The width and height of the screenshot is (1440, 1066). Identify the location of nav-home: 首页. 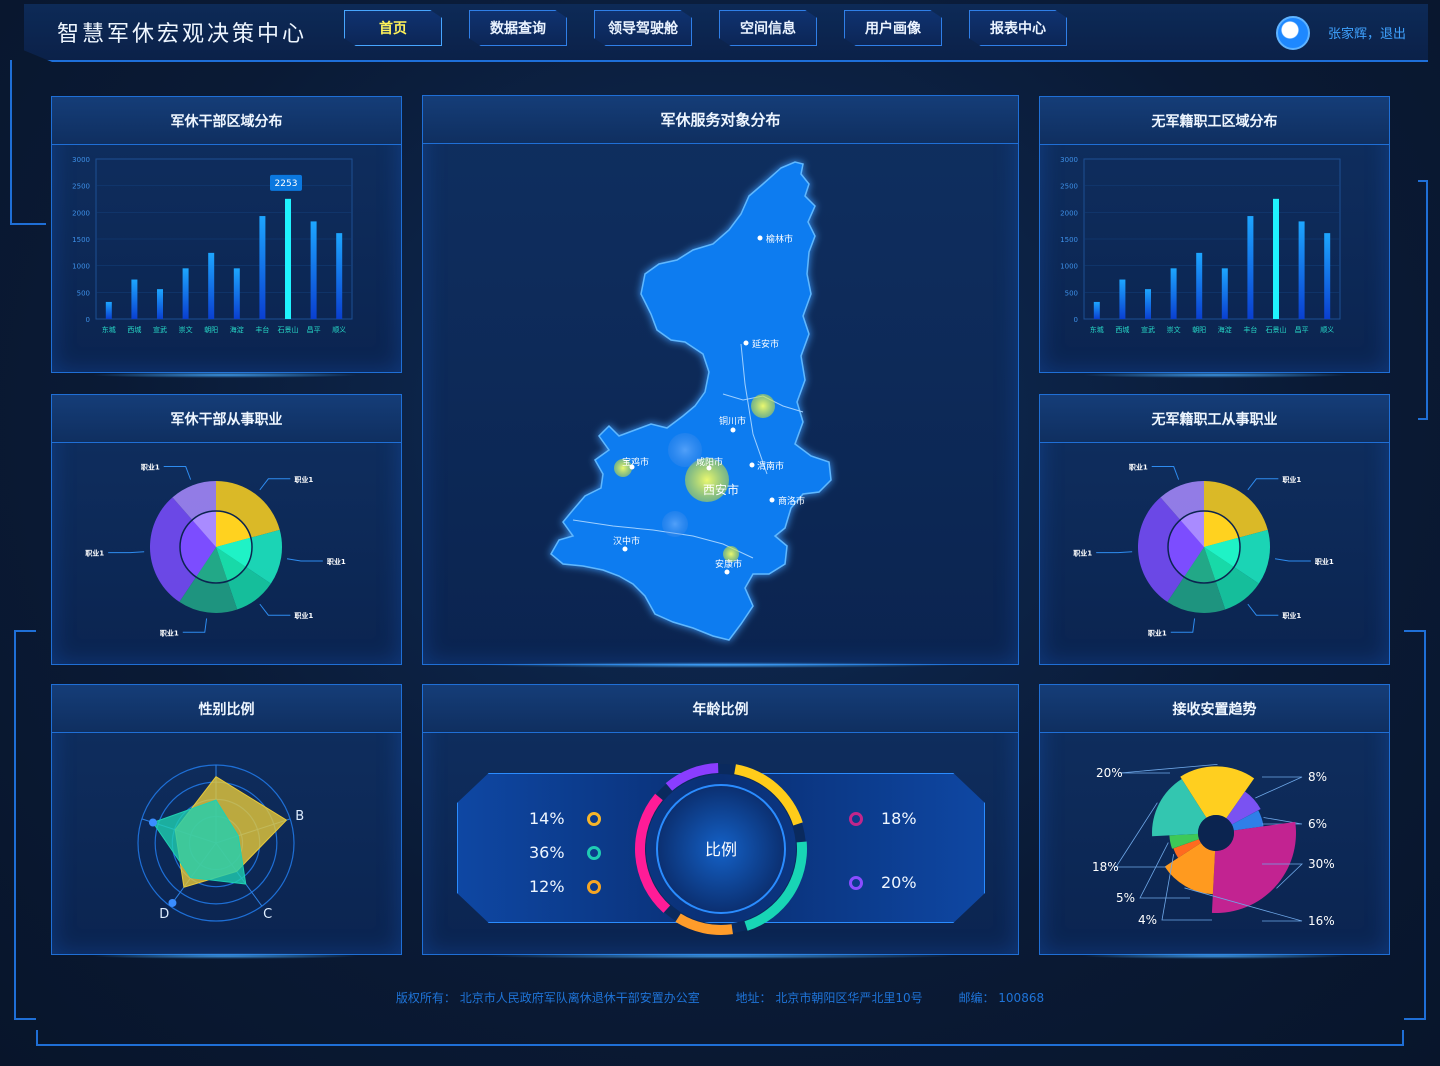
(393, 28).